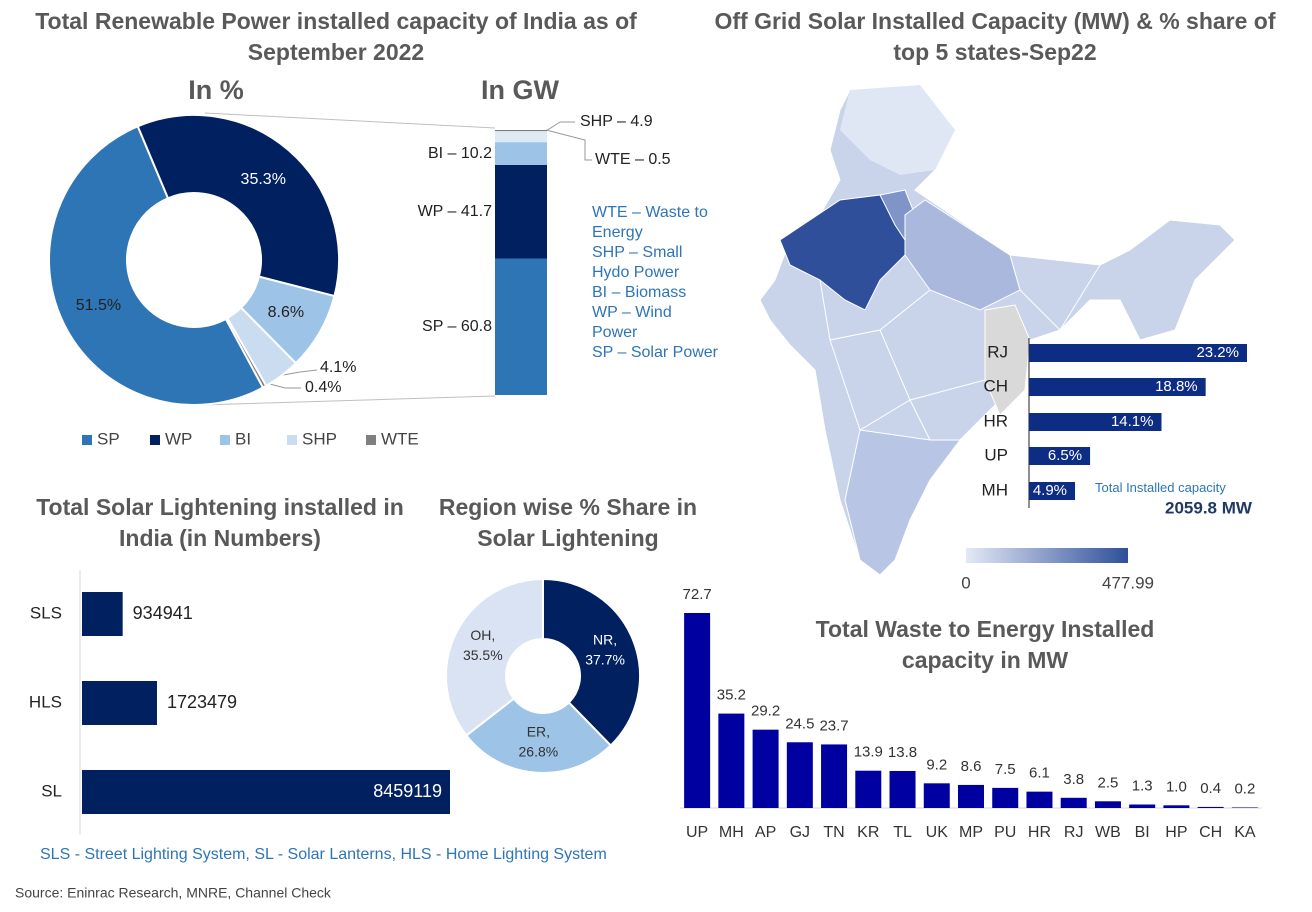 The height and width of the screenshot is (912, 1312). What do you see at coordinates (897, 130) in the screenshot?
I see `map-north` at bounding box center [897, 130].